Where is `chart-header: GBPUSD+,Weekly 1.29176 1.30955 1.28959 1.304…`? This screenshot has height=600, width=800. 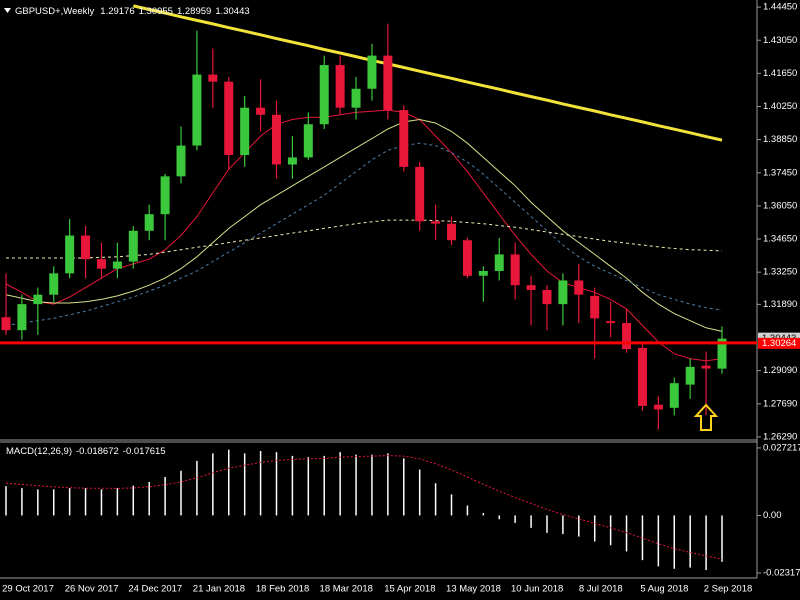
chart-header: GBPUSD+,Weekly 1.29176 1.30955 1.28959 1.304… is located at coordinates (132, 11).